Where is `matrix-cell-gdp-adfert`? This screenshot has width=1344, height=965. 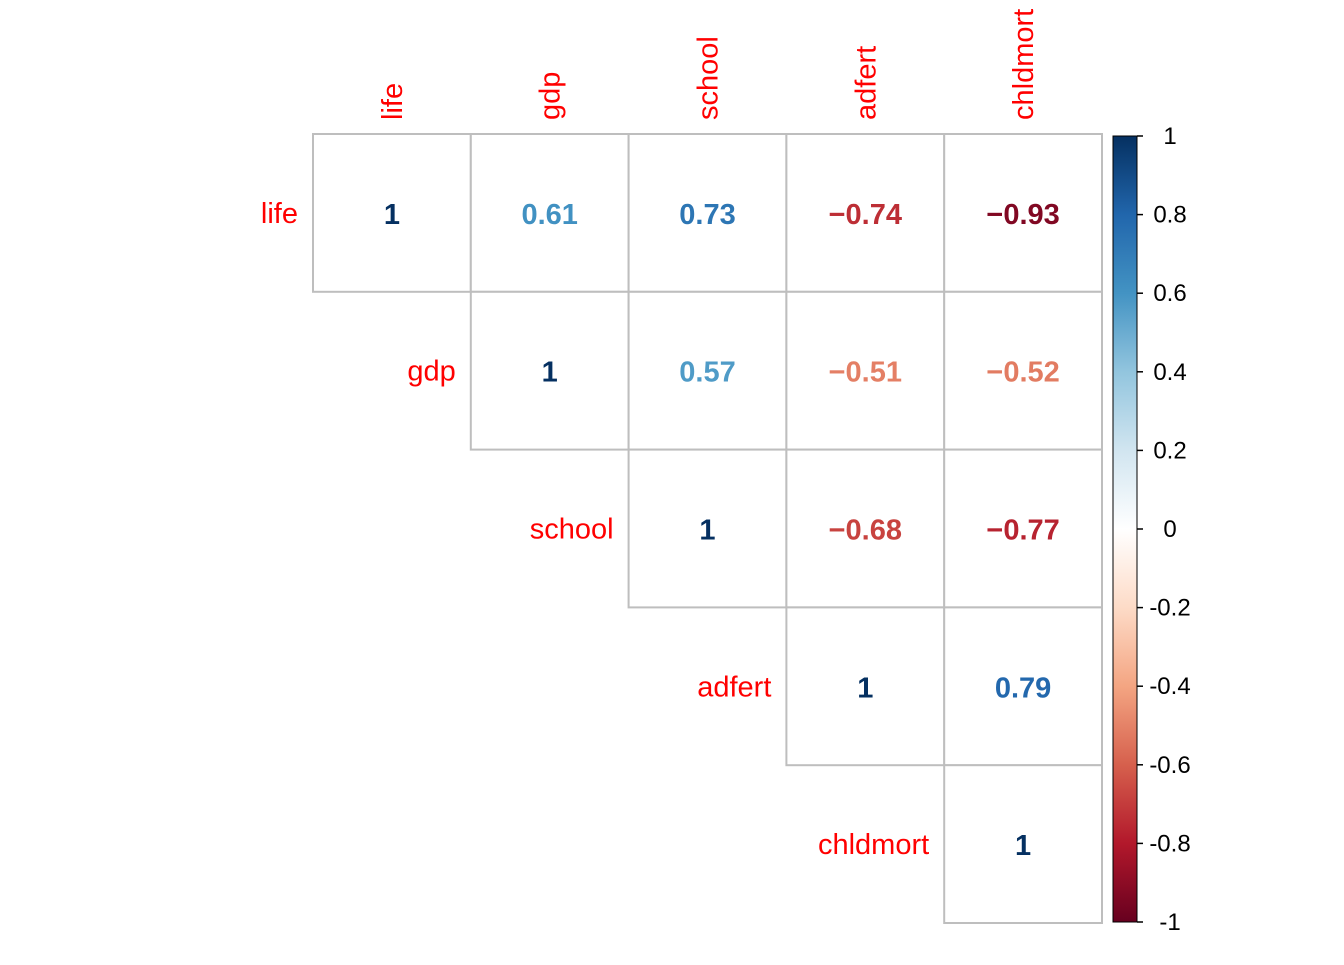
matrix-cell-gdp-adfert is located at coordinates (865, 370).